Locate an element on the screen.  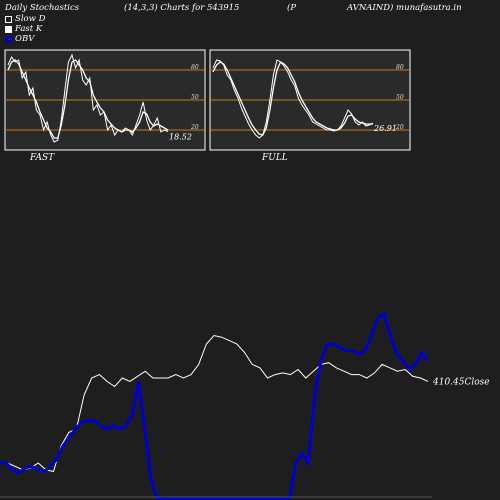
chart-params: (14,3,3) Charts for 543915 is located at coordinates (182, 8).